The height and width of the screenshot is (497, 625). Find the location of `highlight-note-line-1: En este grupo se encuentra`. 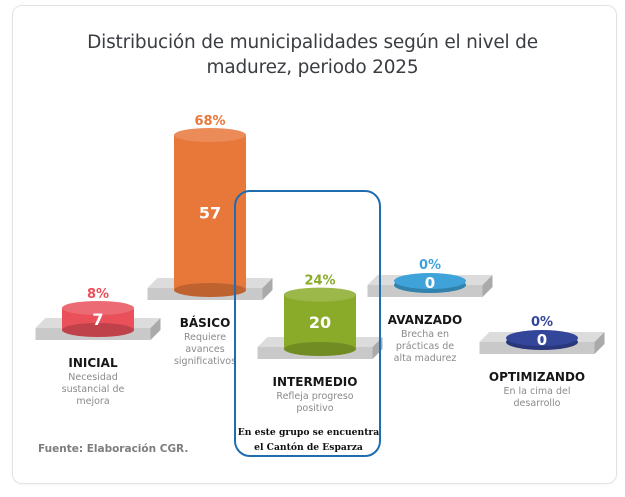

highlight-note-line-1: En este grupo se encuentra is located at coordinates (308, 432).